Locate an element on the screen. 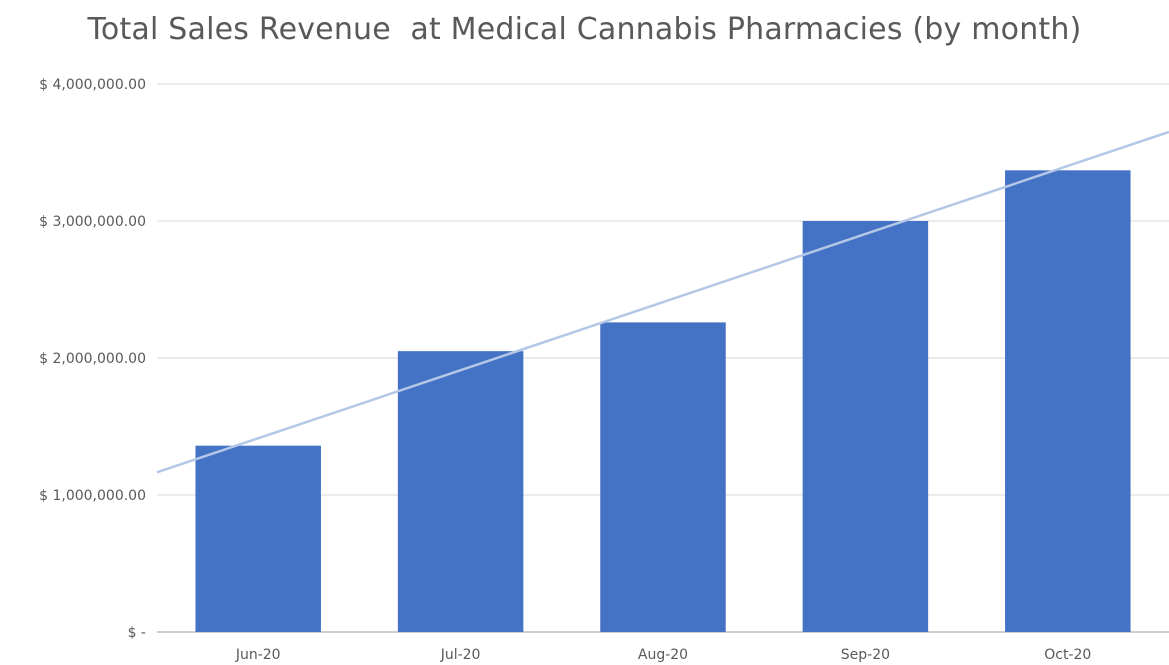 The image size is (1169, 665). y-tick-label: $ - is located at coordinates (137, 633).